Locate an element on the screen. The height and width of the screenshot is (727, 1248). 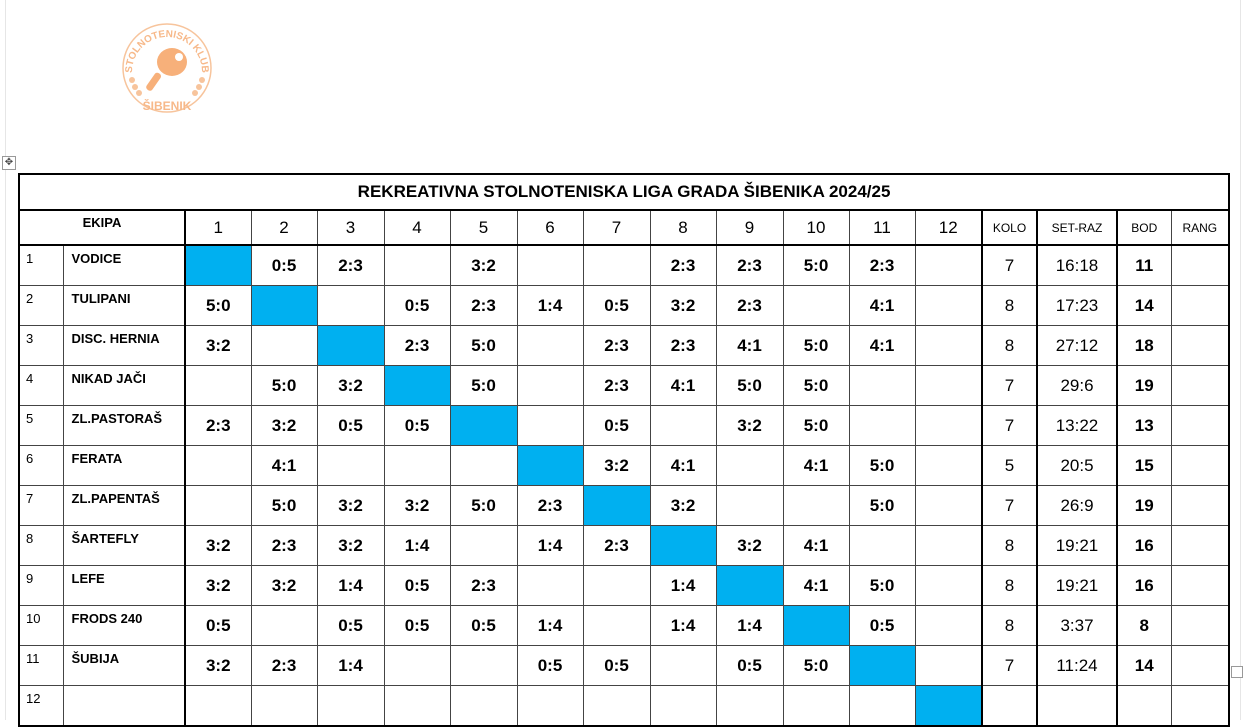
row-number: 9 is located at coordinates (41, 585).